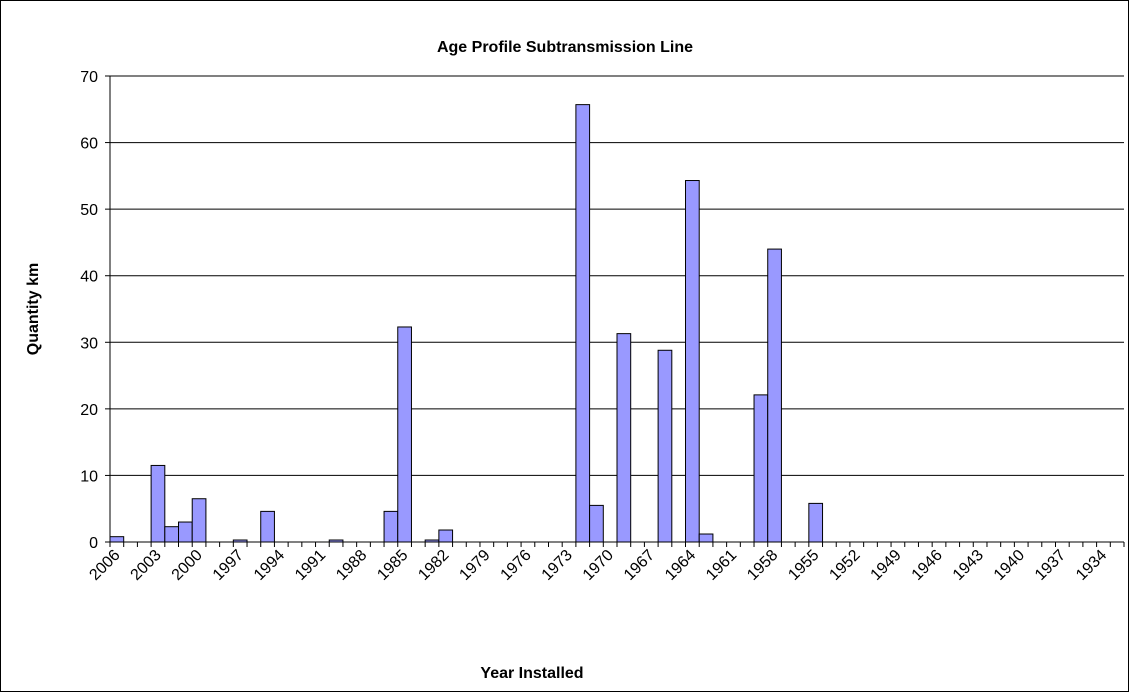 This screenshot has width=1129, height=692. Describe the element at coordinates (89, 77) in the screenshot. I see `y-tick-label: 70` at that location.